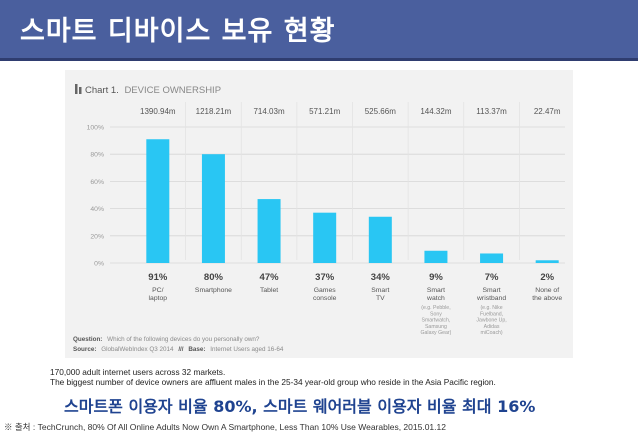 This screenshot has width=638, height=442. I want to click on value-label: 91%, so click(158, 277).